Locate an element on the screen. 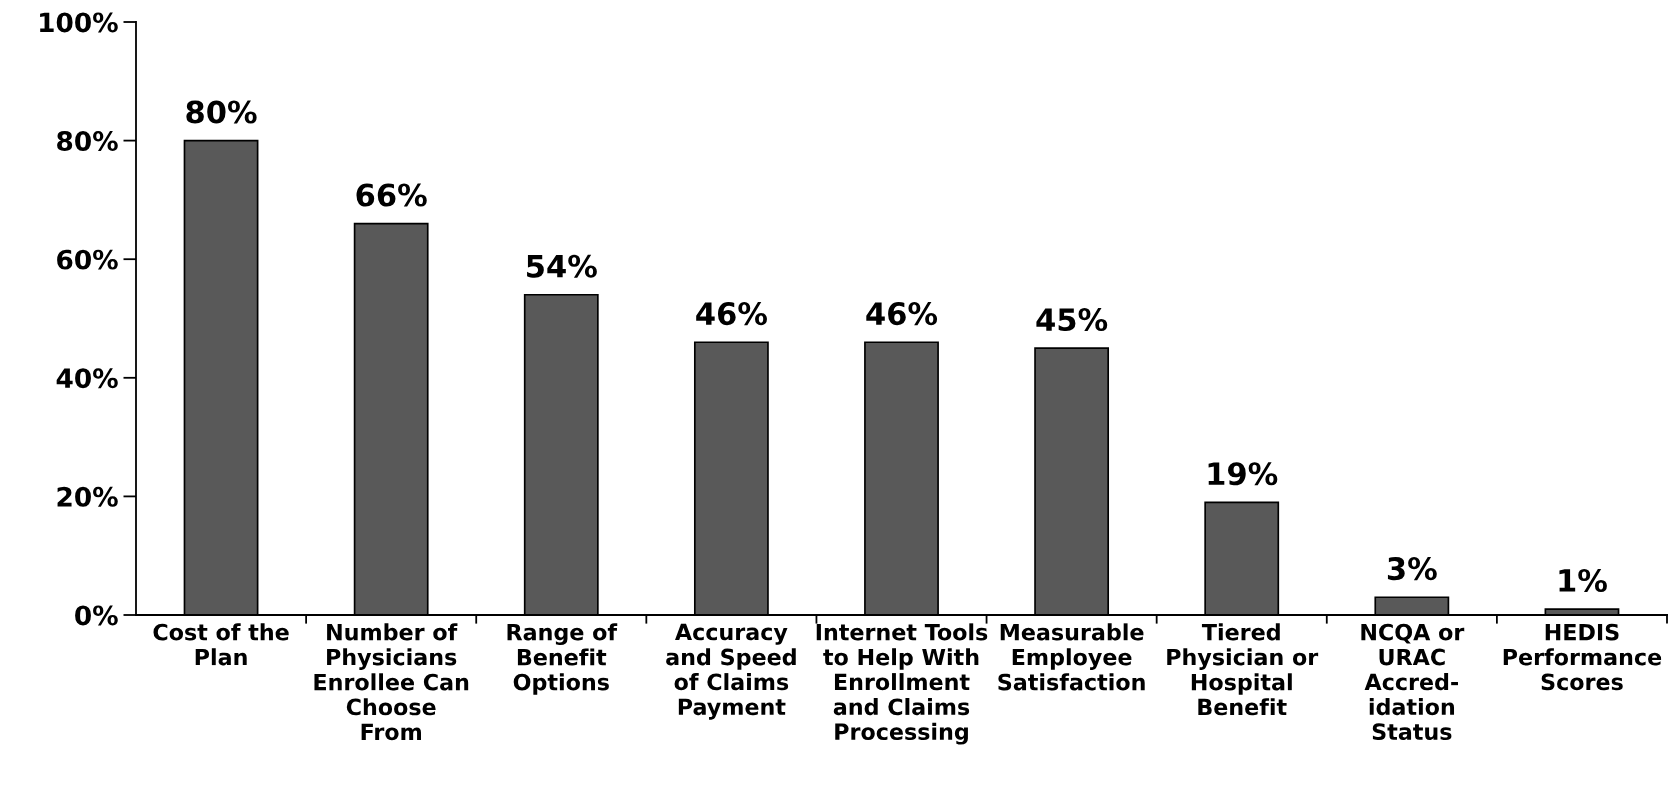  data-label: 19% is located at coordinates (1243, 474).